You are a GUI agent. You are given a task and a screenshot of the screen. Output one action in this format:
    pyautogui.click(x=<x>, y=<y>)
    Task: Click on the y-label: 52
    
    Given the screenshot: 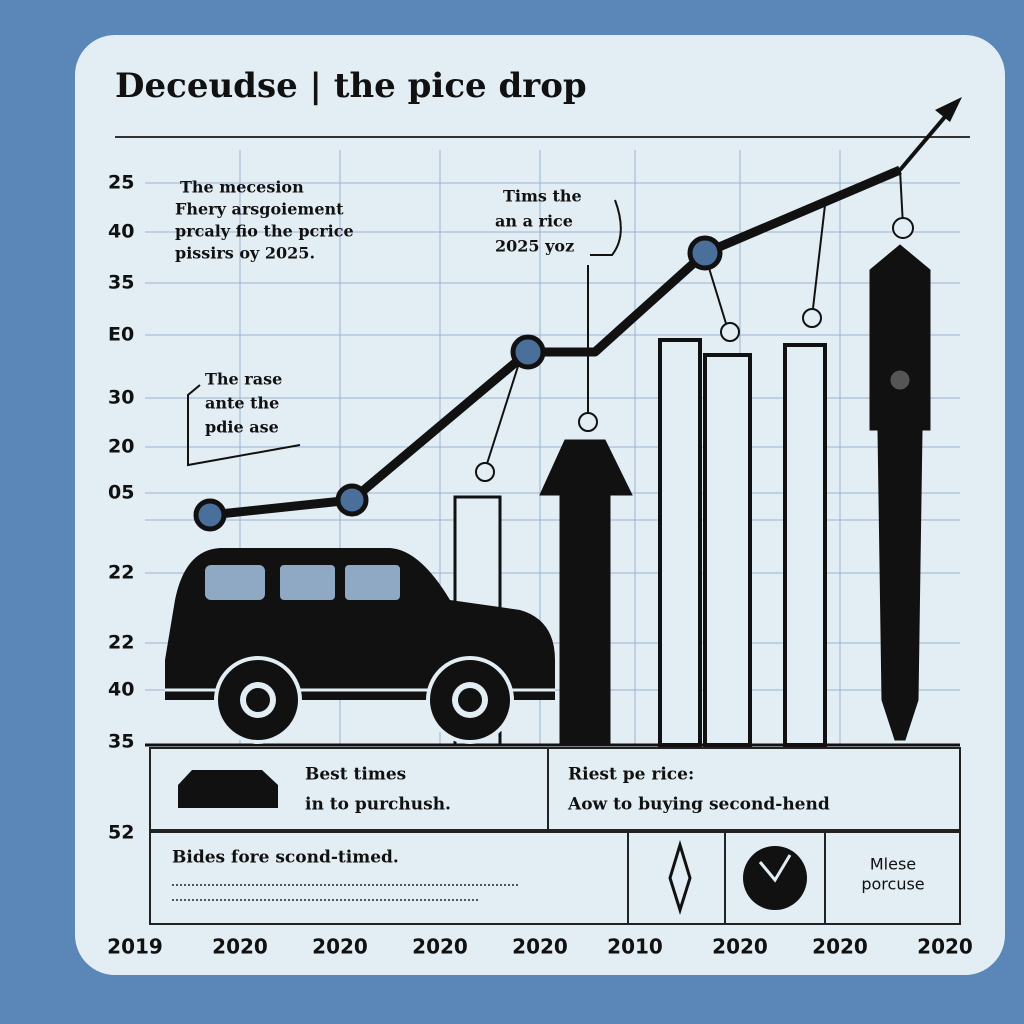 What is the action you would take?
    pyautogui.click(x=121, y=833)
    